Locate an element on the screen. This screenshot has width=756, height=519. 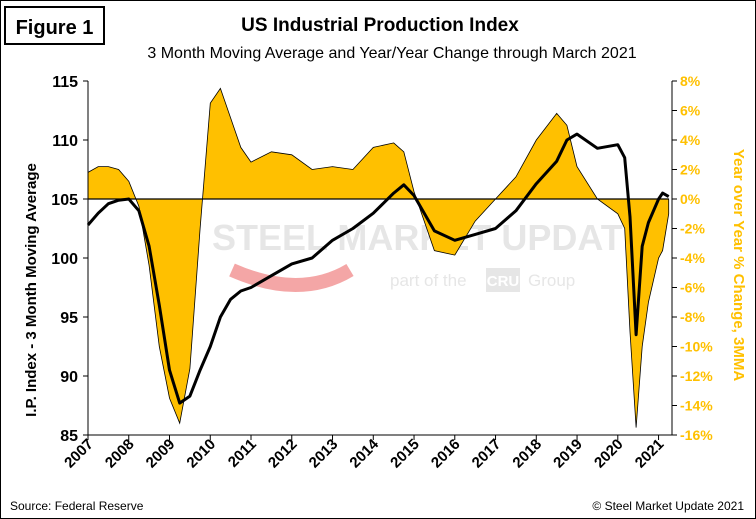
right-axis-tick-label: 4% is located at coordinates (690, 140).